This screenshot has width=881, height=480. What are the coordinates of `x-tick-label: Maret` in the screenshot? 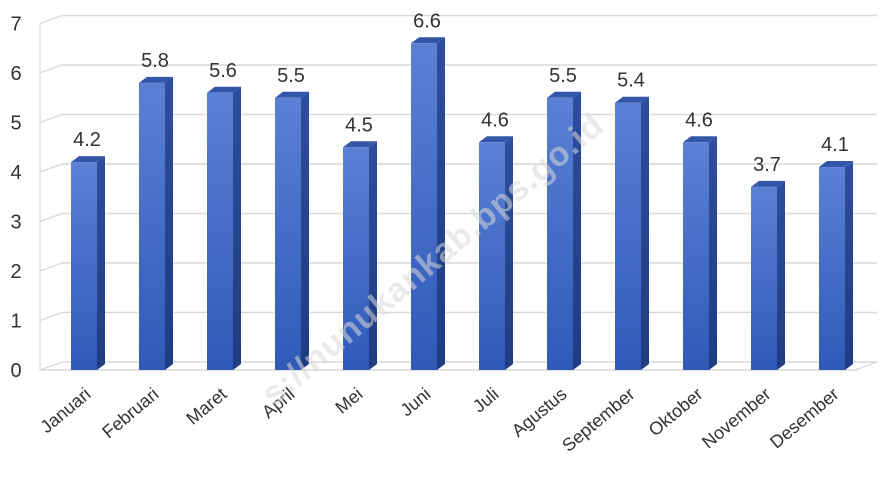 It's located at (206, 406).